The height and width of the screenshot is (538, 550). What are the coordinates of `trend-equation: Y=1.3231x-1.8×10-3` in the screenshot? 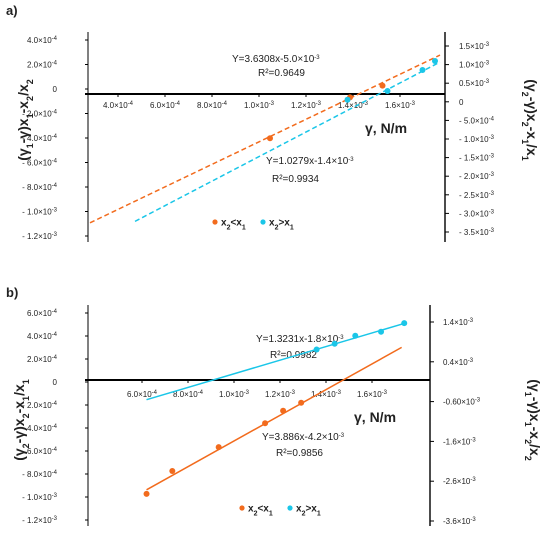 It's located at (300, 339).